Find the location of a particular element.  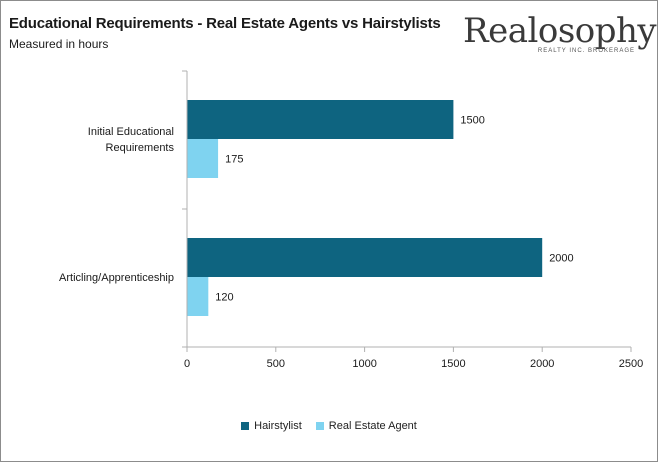

data-label-agent-0: 175 is located at coordinates (234, 160).